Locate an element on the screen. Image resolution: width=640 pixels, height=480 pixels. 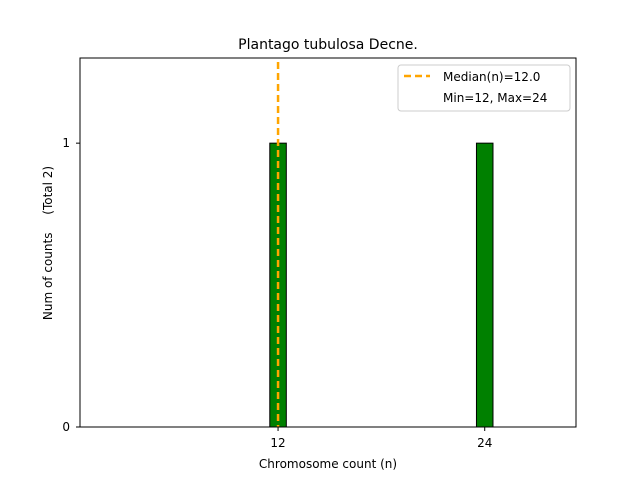
legend-minmax-label: Min=12, Max=24 is located at coordinates (495, 98).